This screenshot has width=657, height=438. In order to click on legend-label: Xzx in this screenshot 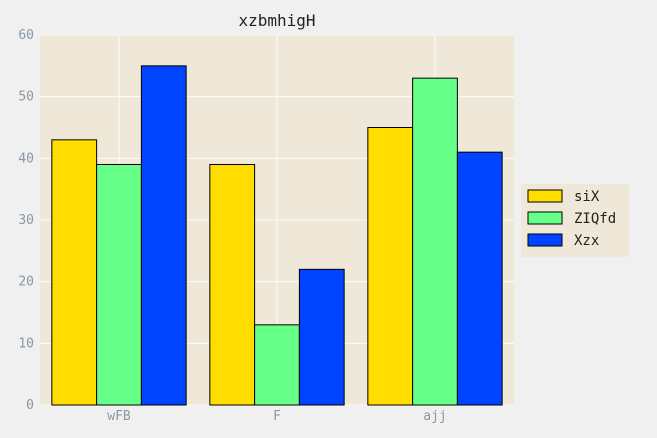, I will do `click(586, 241)`.